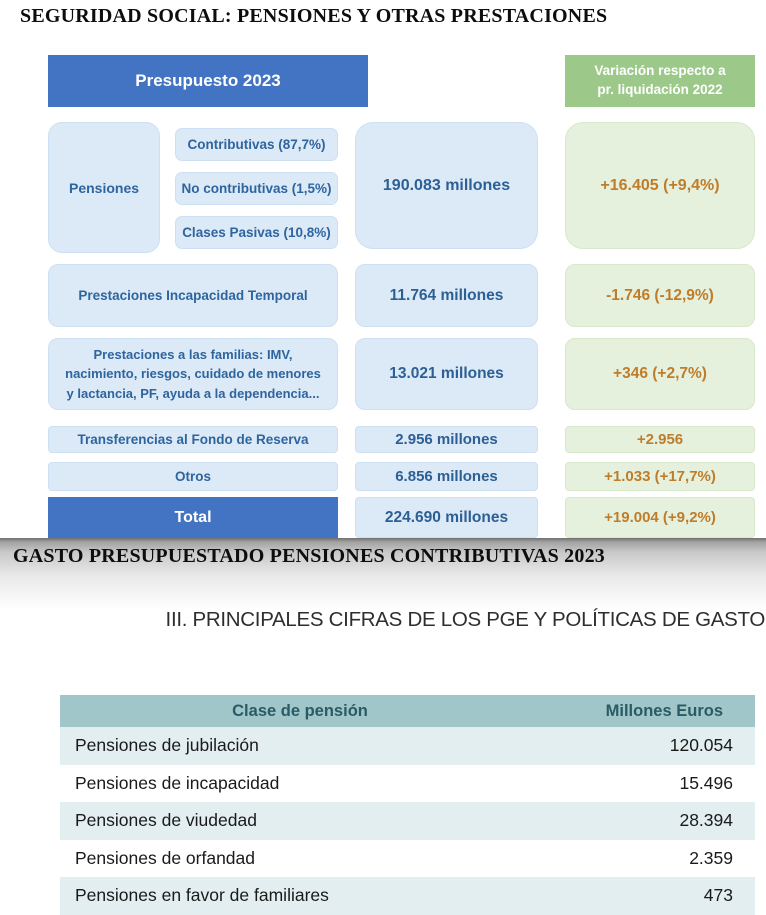 The width and height of the screenshot is (766, 915). What do you see at coordinates (711, 857) in the screenshot?
I see `pension-amount-cell: 2.359` at bounding box center [711, 857].